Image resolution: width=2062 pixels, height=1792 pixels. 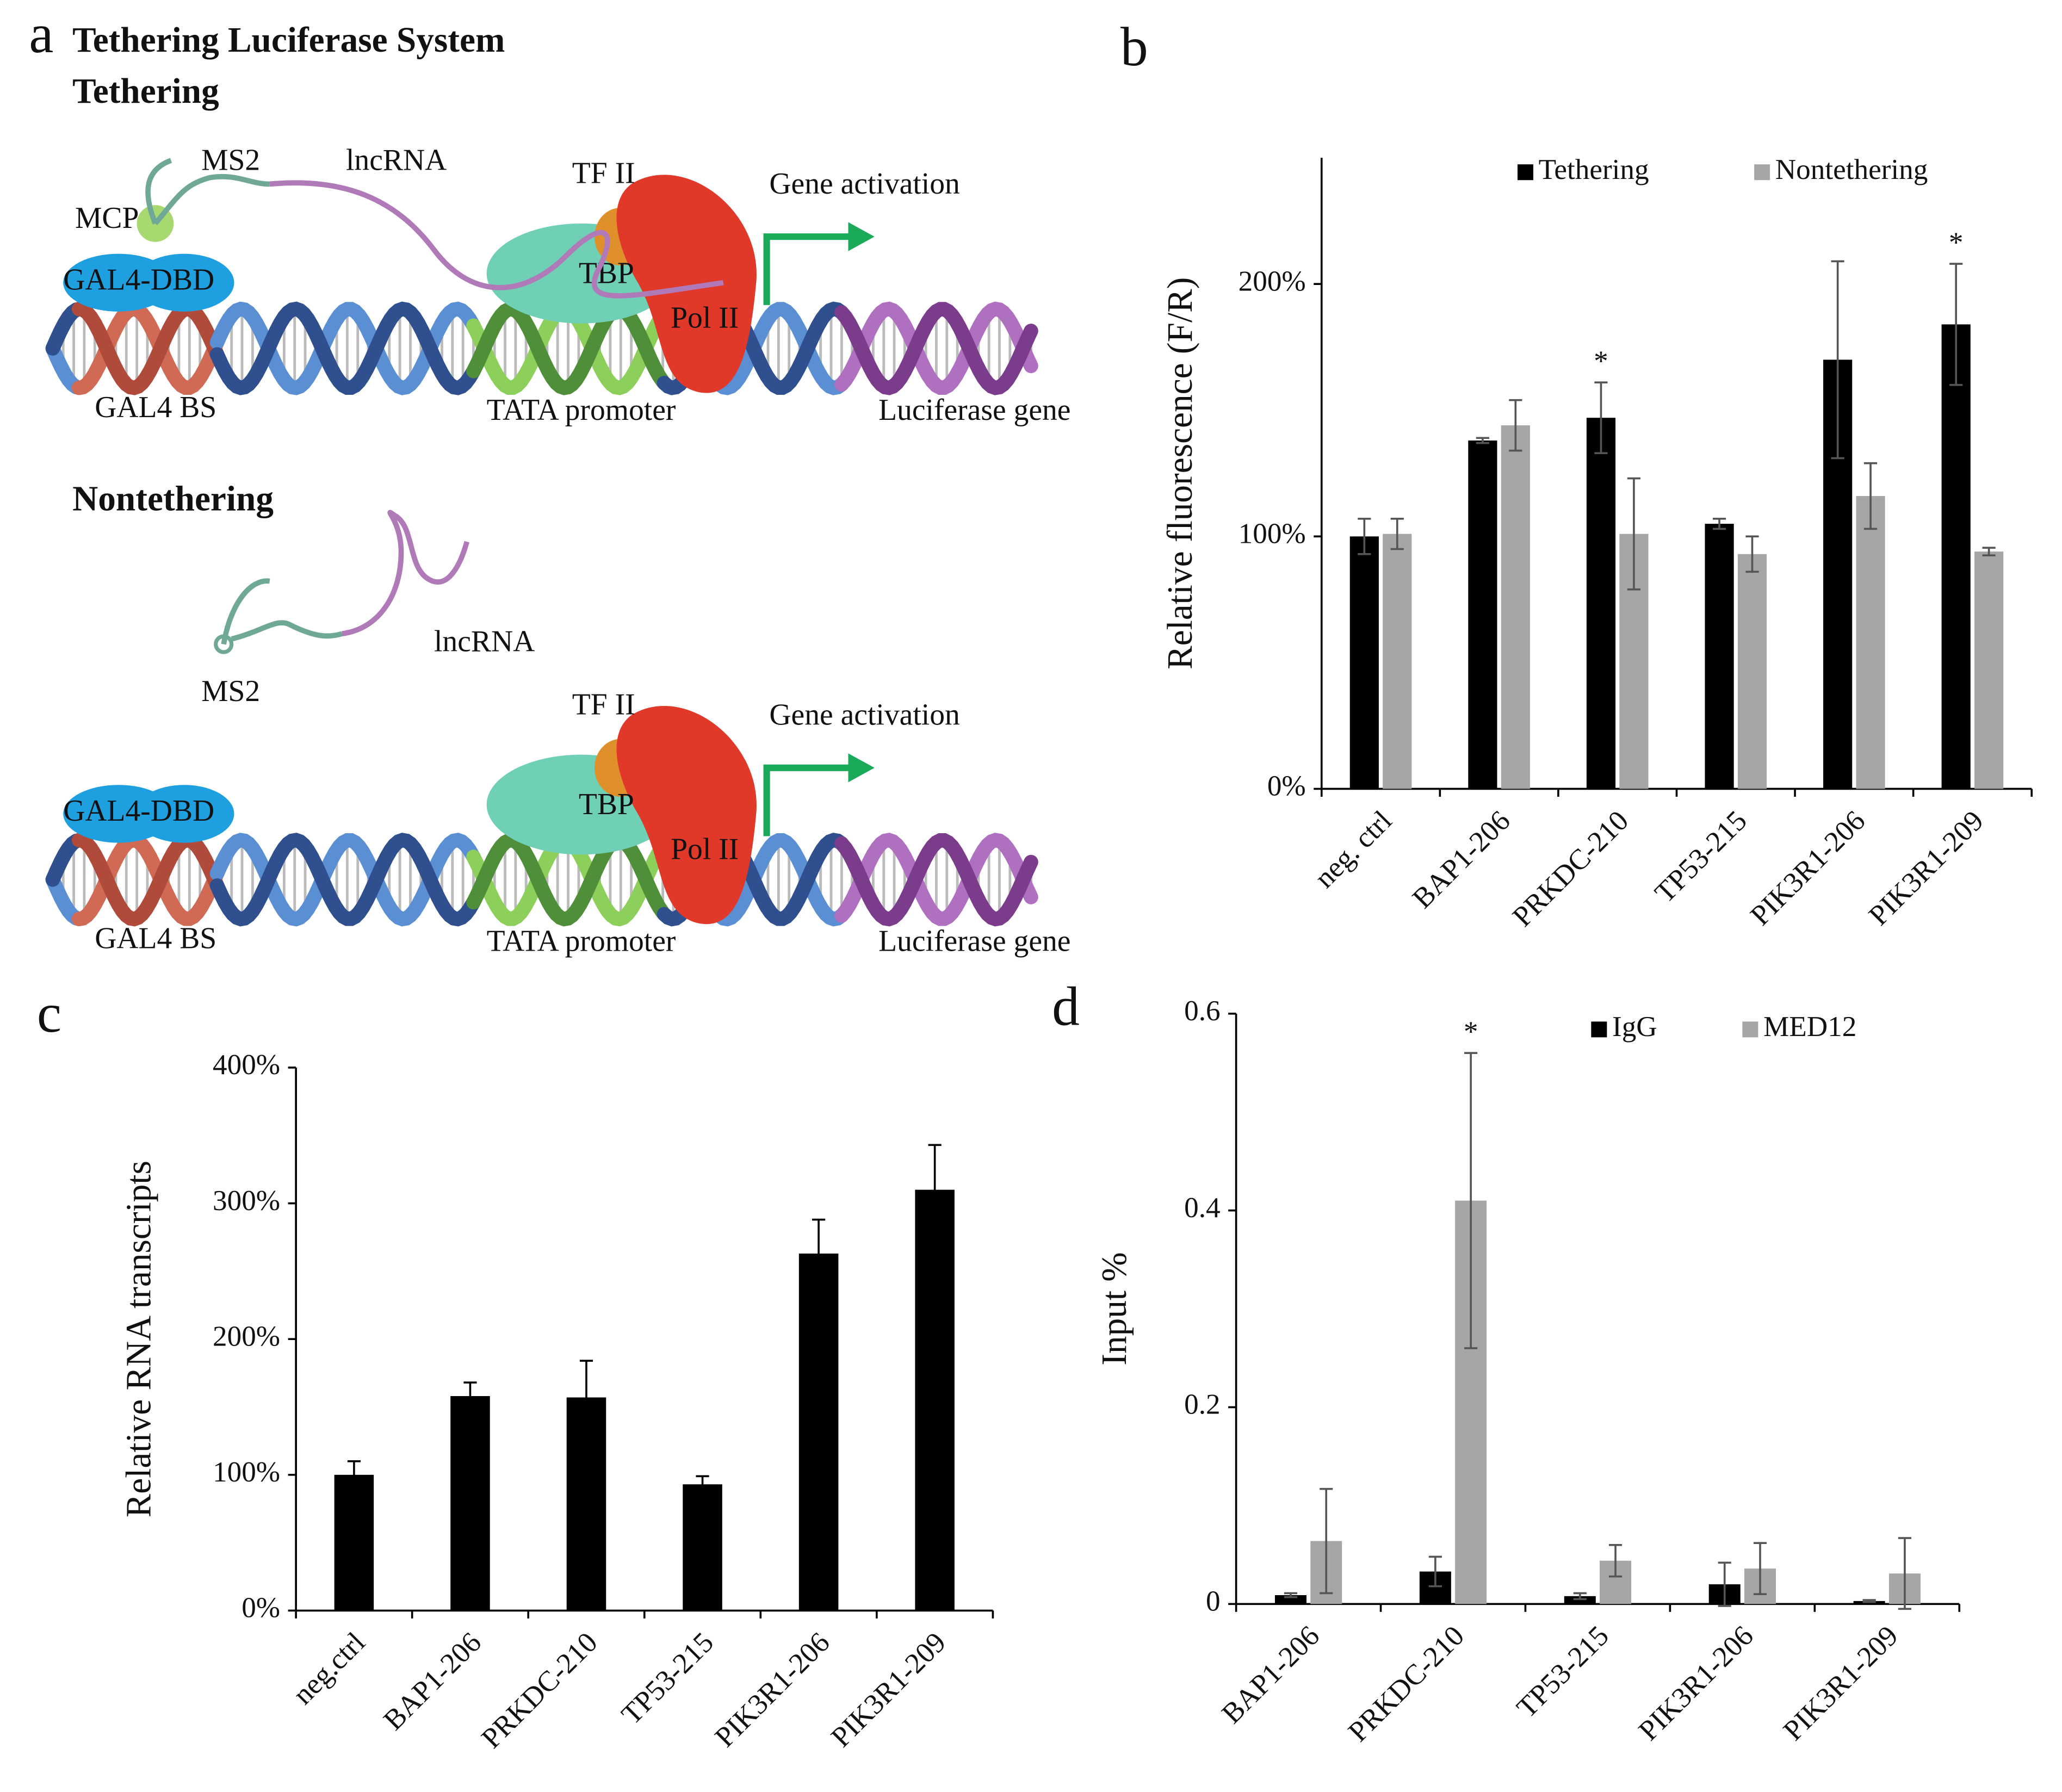 I want to click on y-tick-label: 300%, so click(x=246, y=1201).